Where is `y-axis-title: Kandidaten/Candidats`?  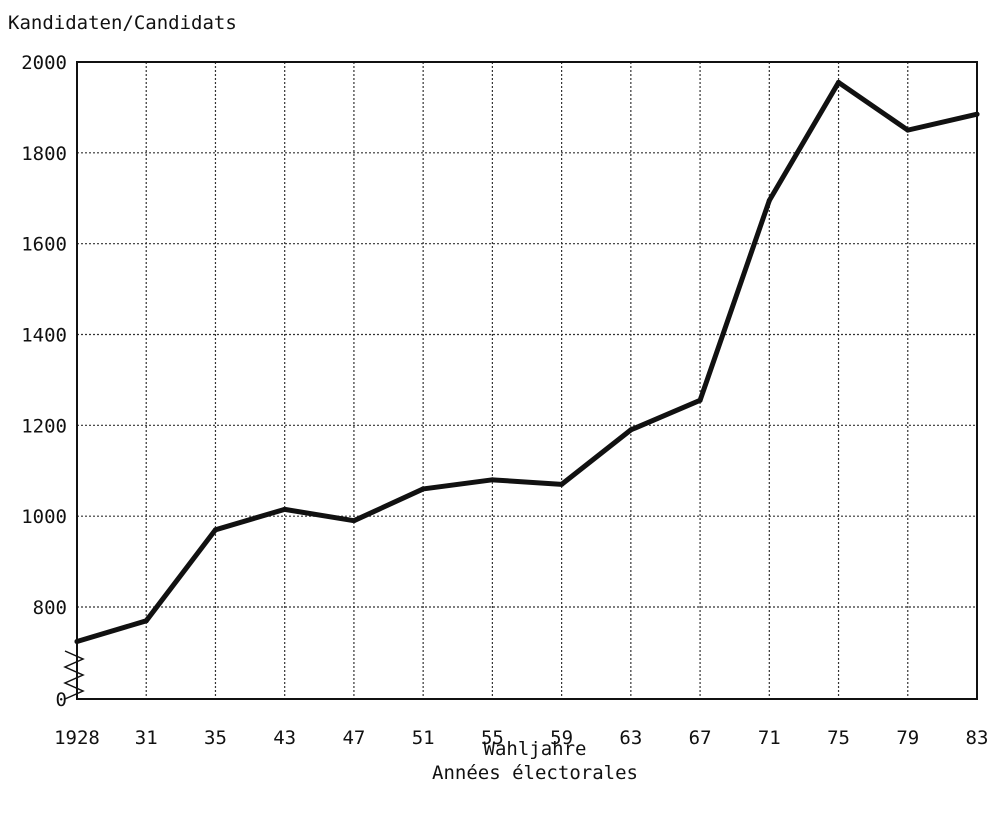 y-axis-title: Kandidaten/Candidats is located at coordinates (122, 23).